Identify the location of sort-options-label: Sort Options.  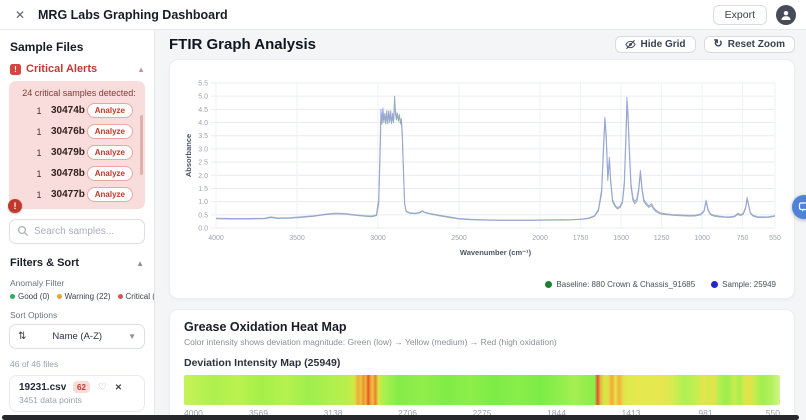
(34, 315).